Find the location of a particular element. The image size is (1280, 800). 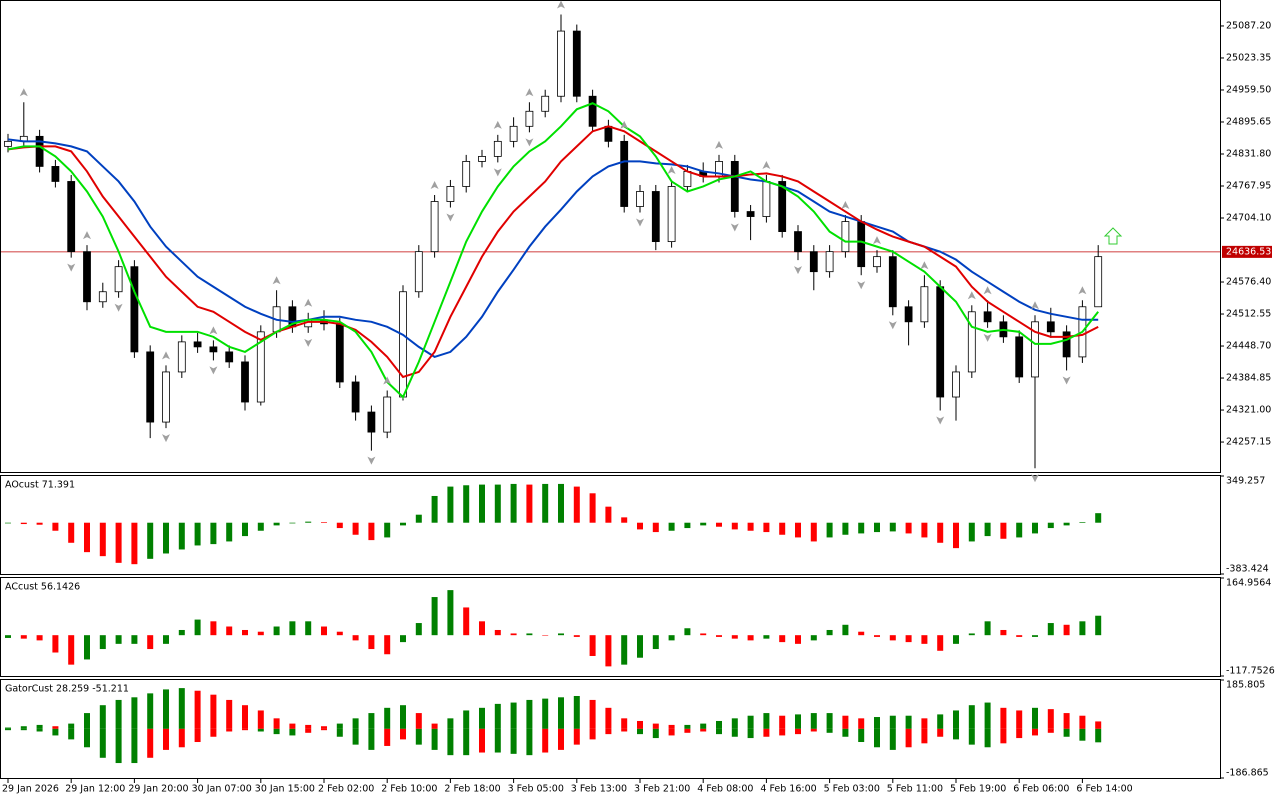

current-price-label: 24636.53 is located at coordinates (1248, 251).